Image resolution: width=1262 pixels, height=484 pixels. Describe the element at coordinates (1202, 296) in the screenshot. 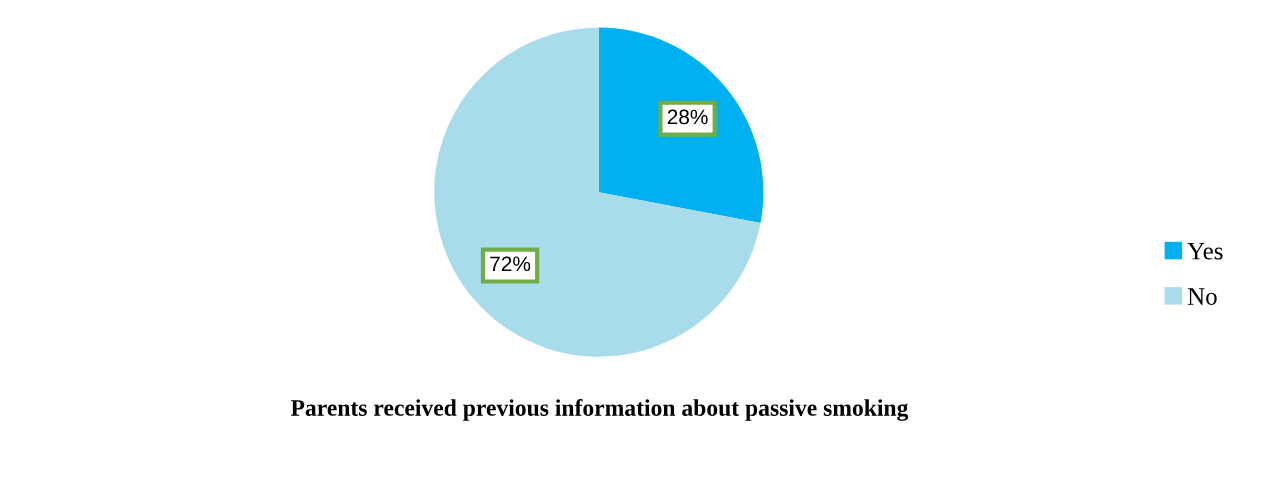

I see `legend-label: No` at that location.